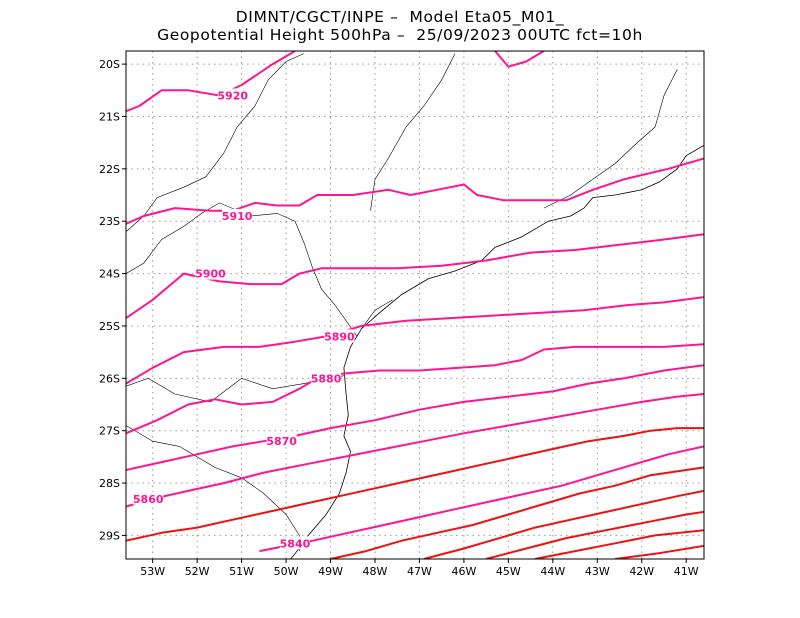 The width and height of the screenshot is (800, 618). I want to click on contour-label-5870: 5870, so click(281, 441).